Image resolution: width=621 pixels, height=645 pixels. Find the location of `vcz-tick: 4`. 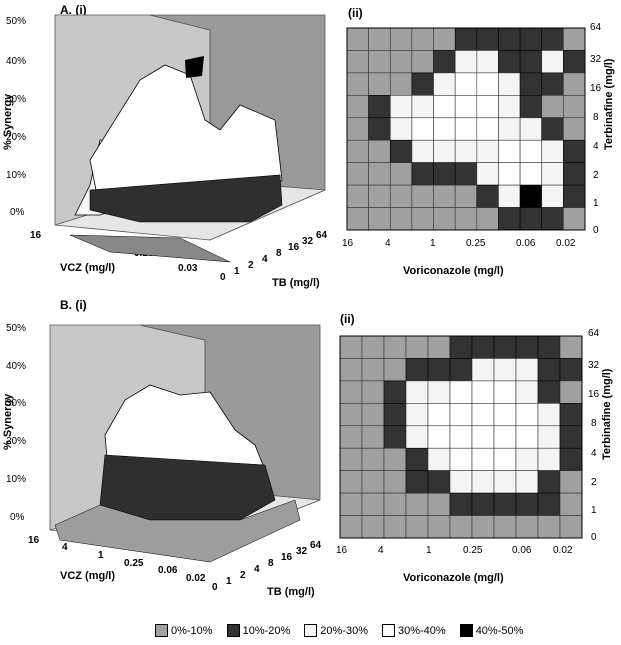

vcz-tick: 4 is located at coordinates (65, 547).